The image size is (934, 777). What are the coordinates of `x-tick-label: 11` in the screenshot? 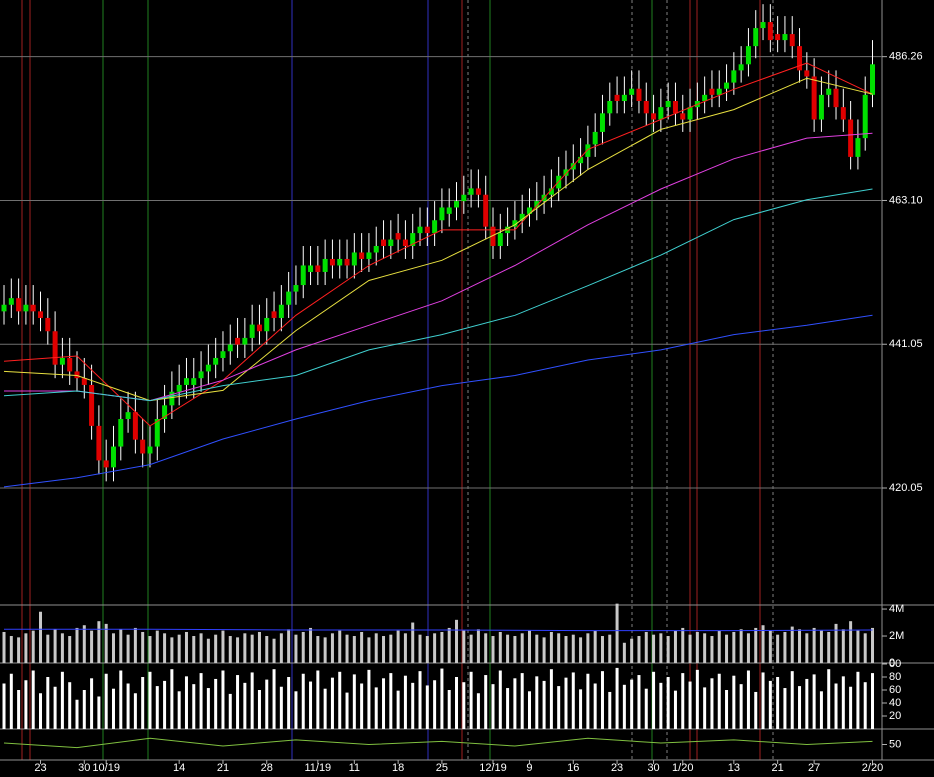 It's located at (354, 768).